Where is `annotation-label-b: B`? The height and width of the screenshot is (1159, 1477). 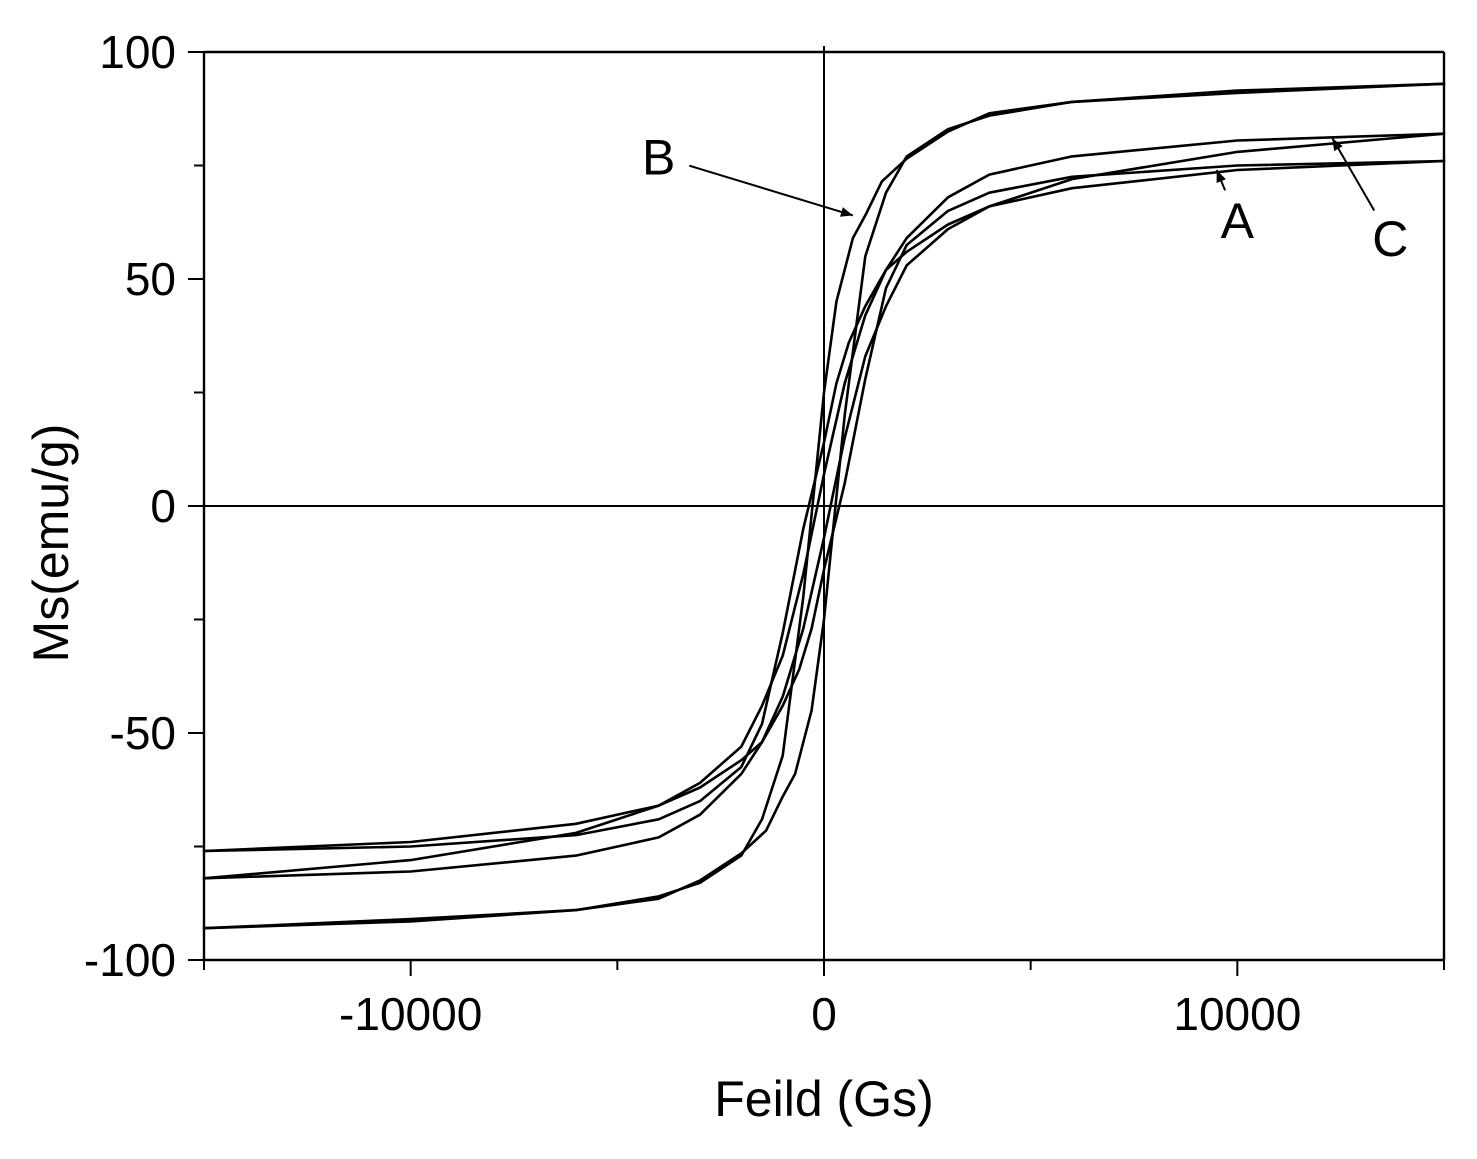
annotation-label-b: B is located at coordinates (658, 157).